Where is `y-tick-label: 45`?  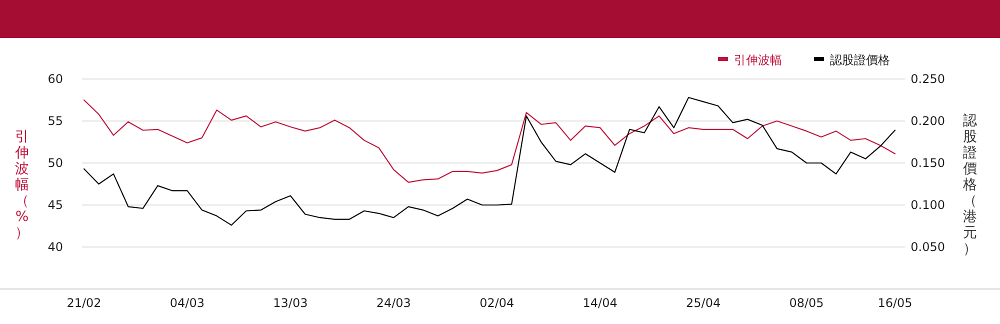 y-tick-label: 45 is located at coordinates (55, 205).